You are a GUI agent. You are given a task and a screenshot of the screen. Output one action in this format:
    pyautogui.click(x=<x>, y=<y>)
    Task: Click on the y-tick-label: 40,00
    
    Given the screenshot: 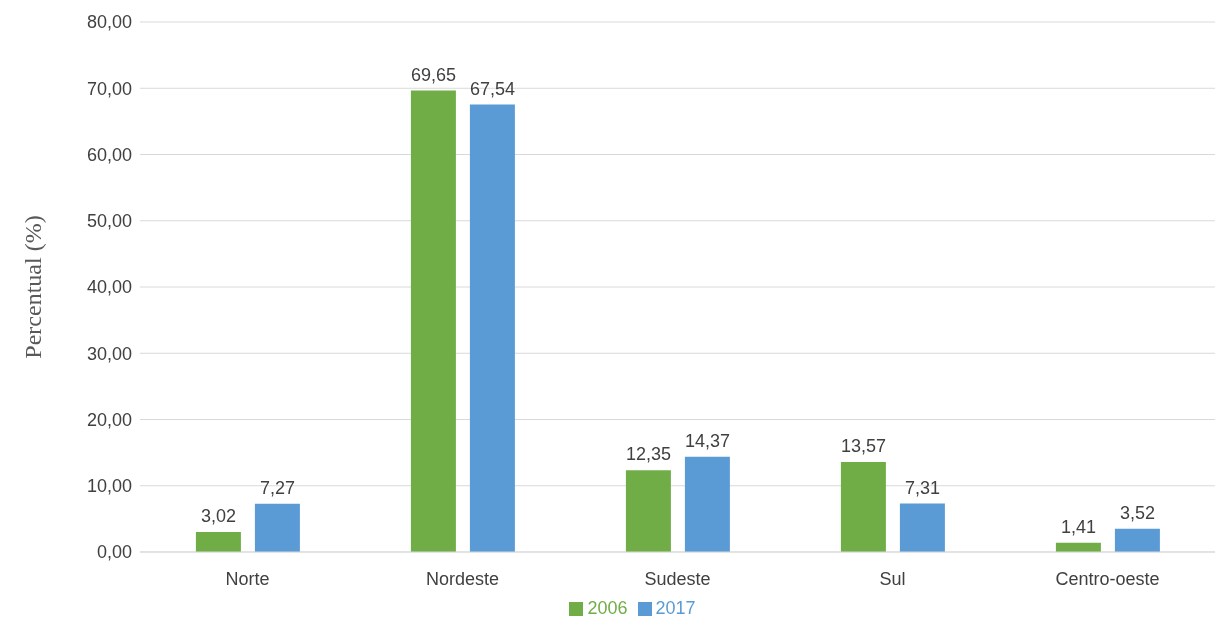 What is the action you would take?
    pyautogui.click(x=109, y=287)
    